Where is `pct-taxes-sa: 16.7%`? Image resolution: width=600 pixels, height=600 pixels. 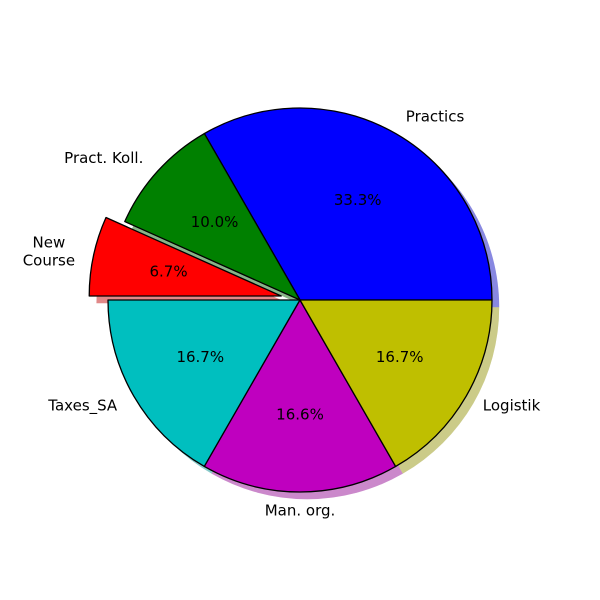
pct-taxes-sa: 16.7% is located at coordinates (200, 357).